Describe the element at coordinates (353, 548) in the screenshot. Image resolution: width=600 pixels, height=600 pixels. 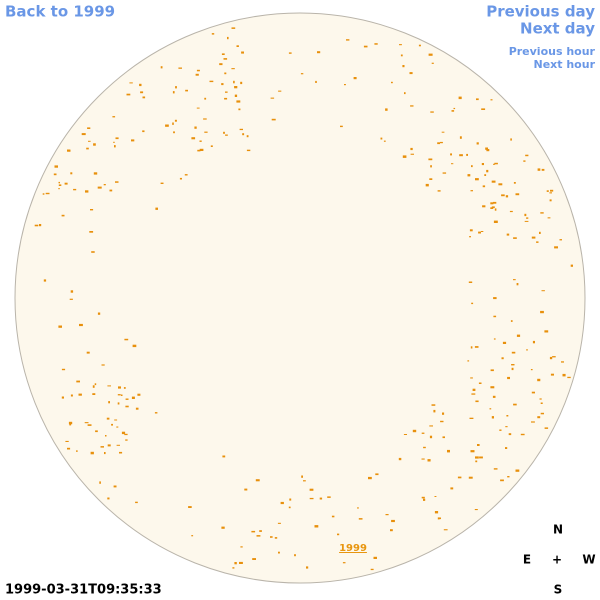
I see `year-link: 1999` at that location.